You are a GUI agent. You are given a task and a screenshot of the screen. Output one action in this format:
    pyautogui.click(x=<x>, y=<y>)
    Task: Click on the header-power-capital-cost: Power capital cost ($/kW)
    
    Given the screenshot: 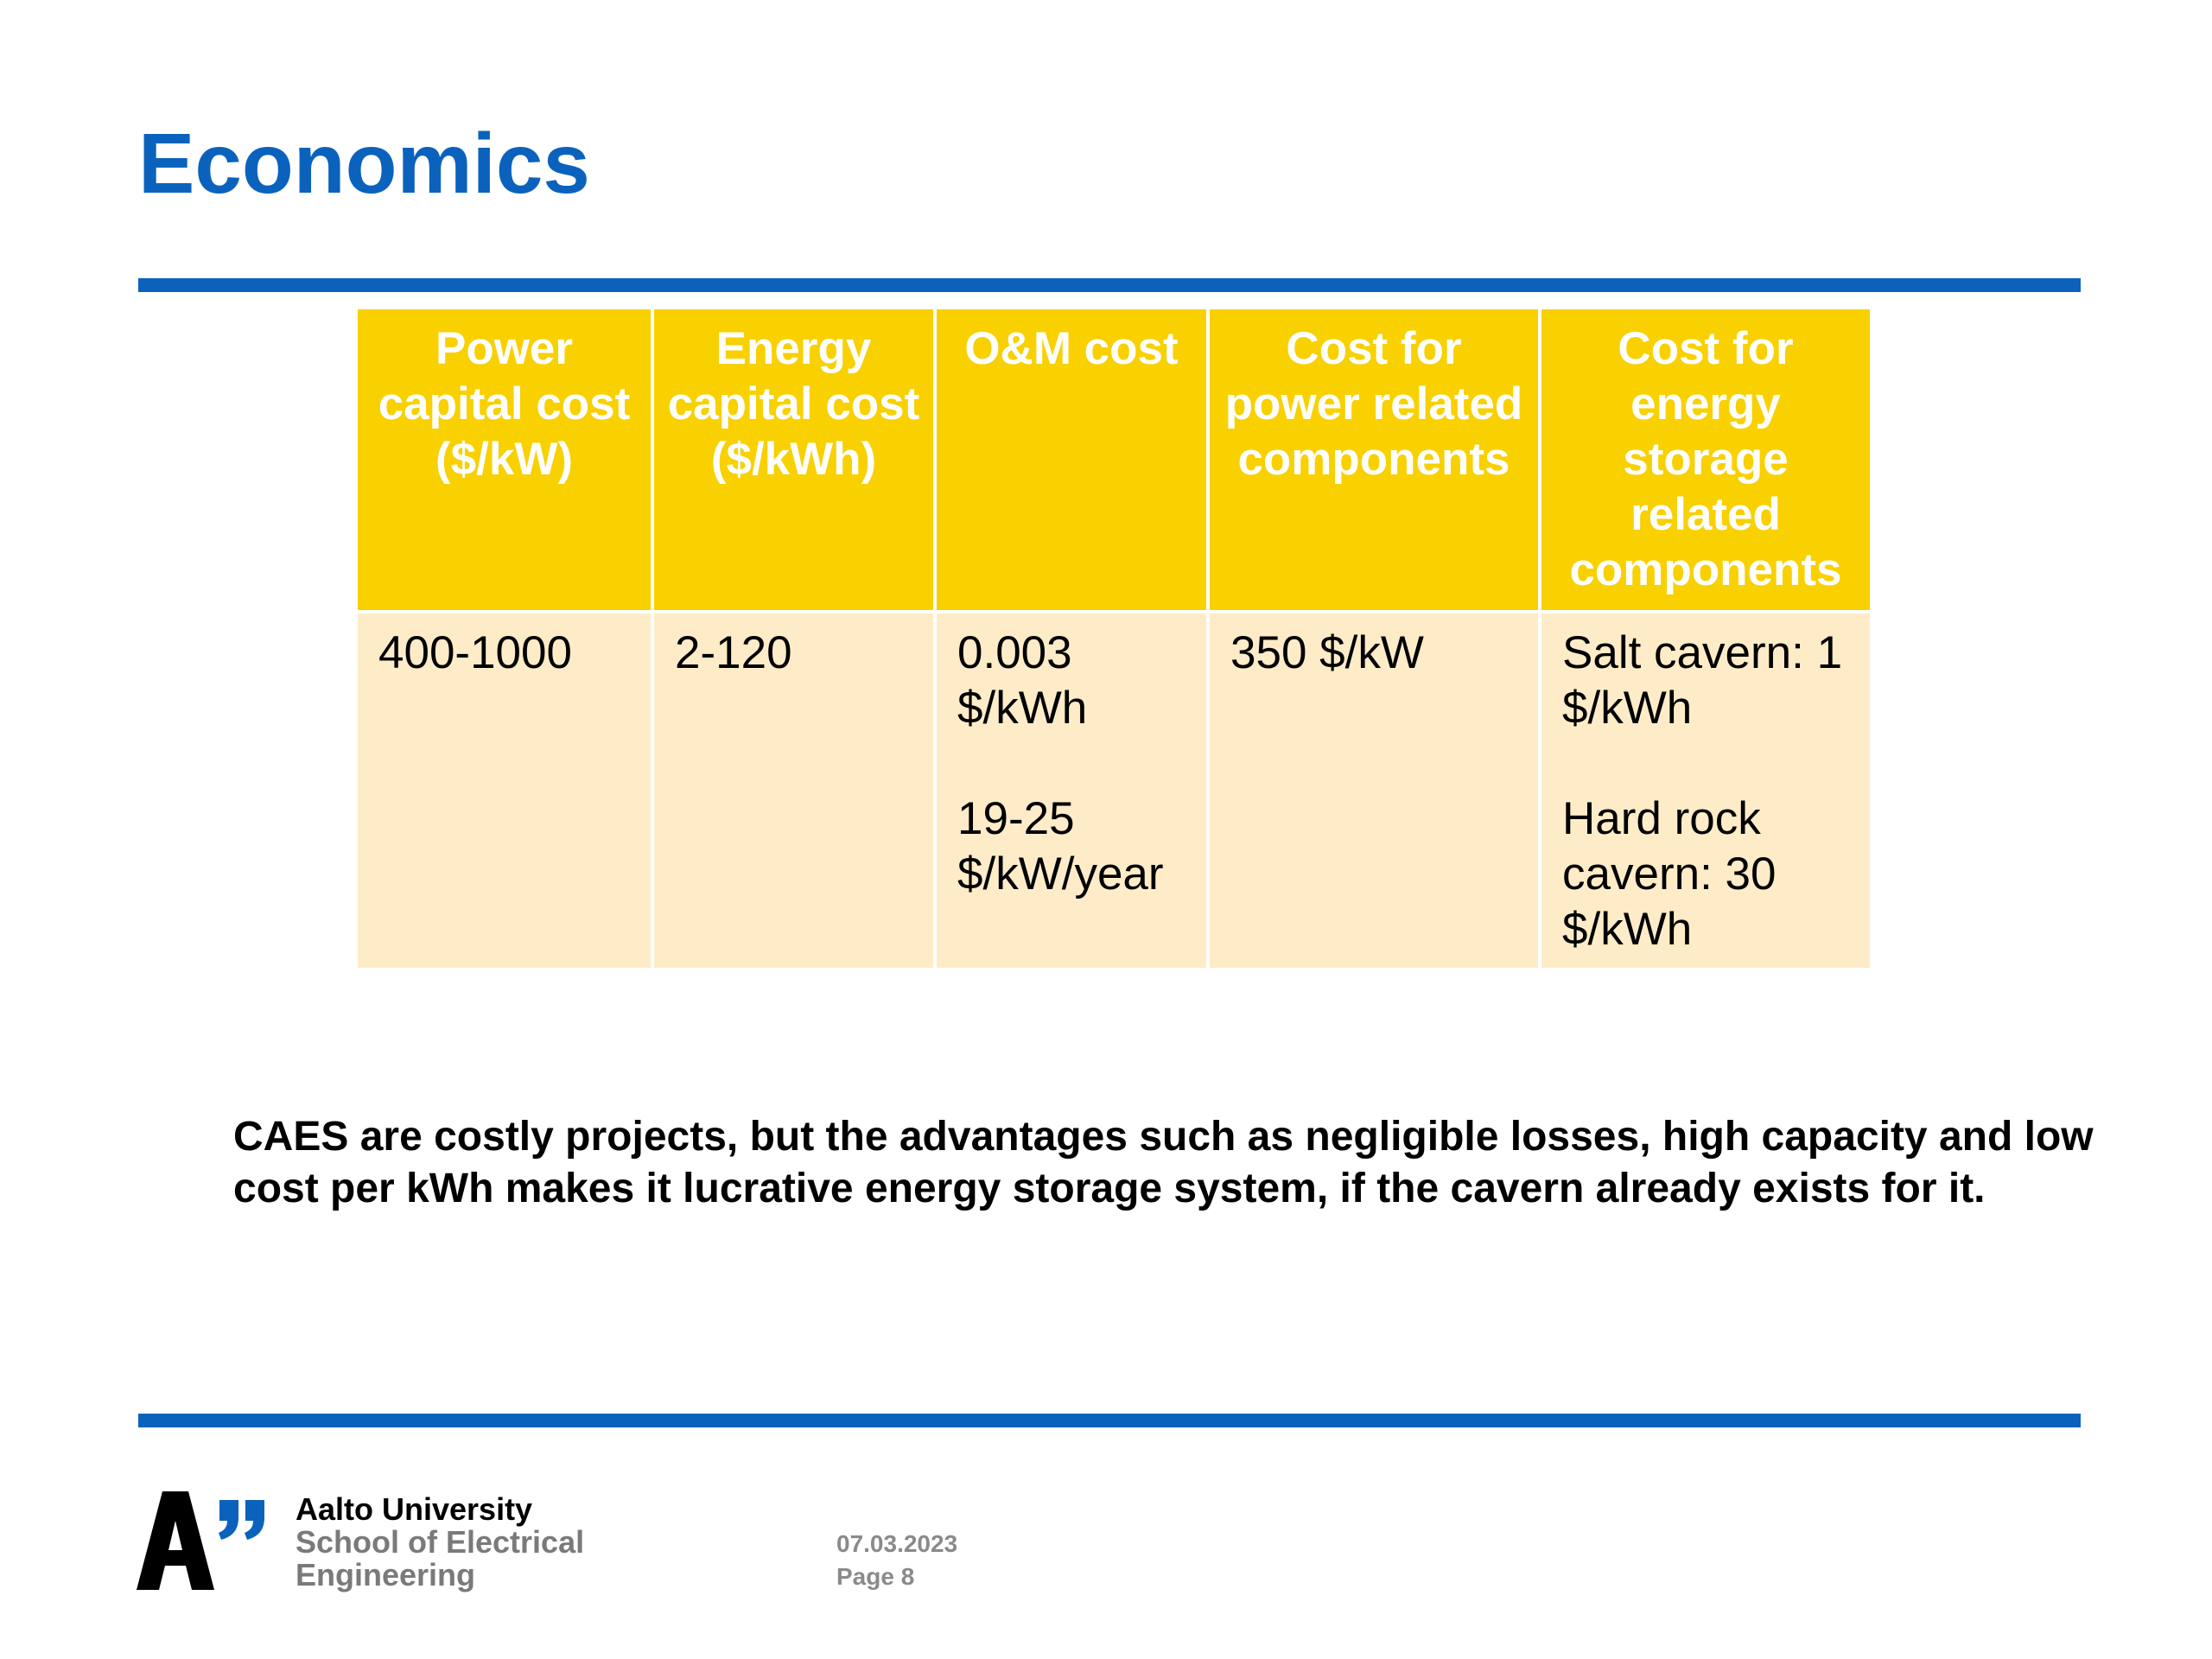 What is the action you would take?
    pyautogui.click(x=504, y=459)
    